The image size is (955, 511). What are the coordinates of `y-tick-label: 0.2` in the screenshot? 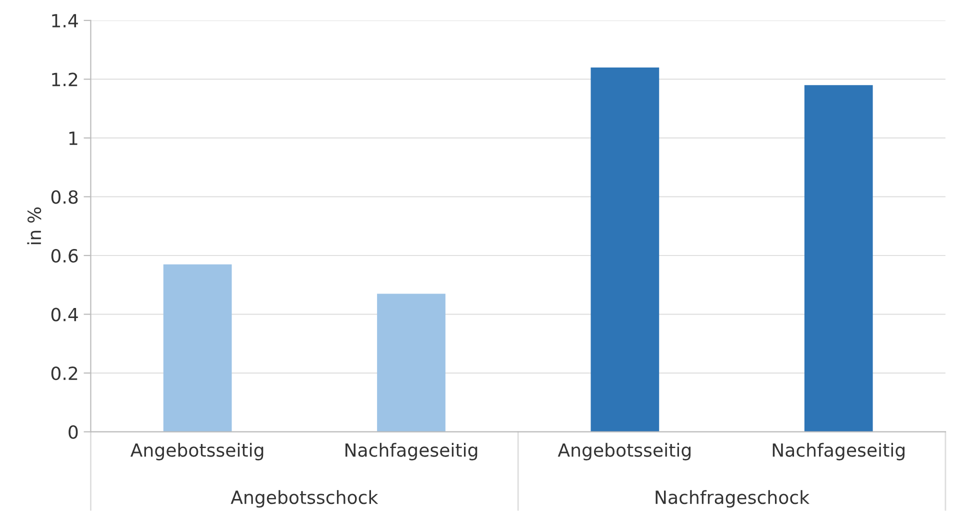 It's located at (64, 373).